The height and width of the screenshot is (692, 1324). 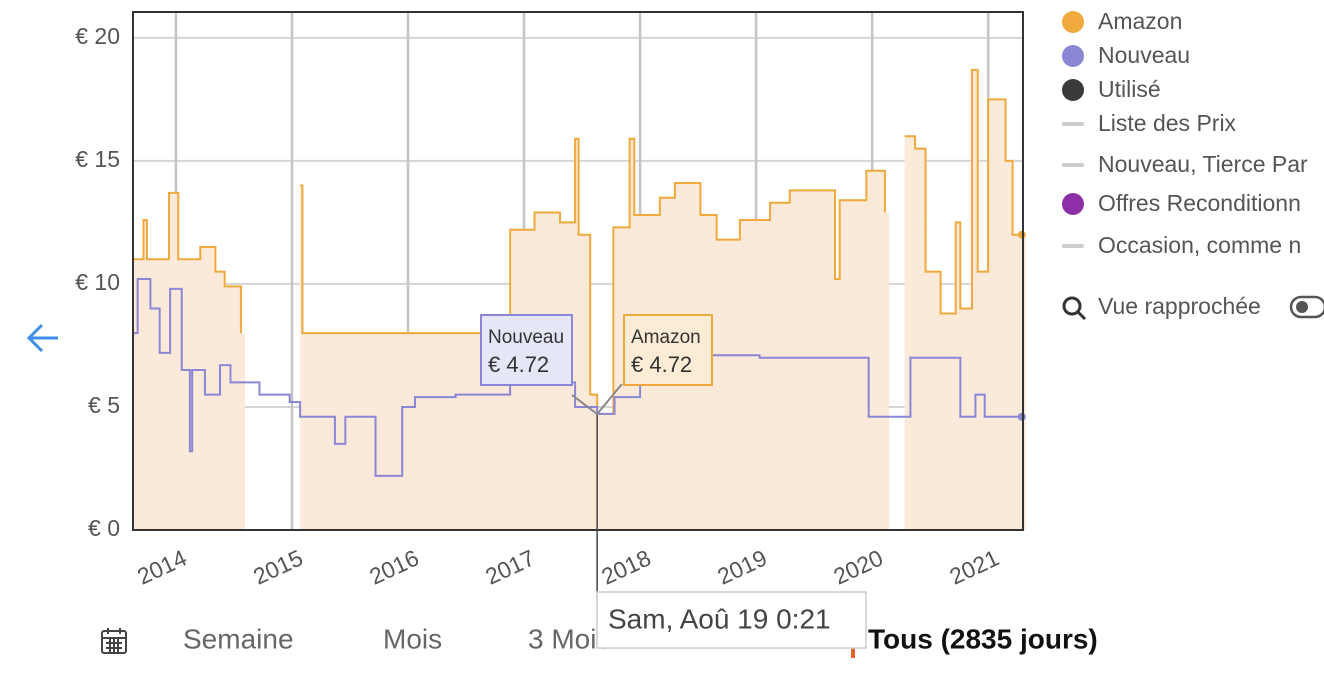 What do you see at coordinates (1167, 123) in the screenshot?
I see `legend-label: Liste des Prix` at bounding box center [1167, 123].